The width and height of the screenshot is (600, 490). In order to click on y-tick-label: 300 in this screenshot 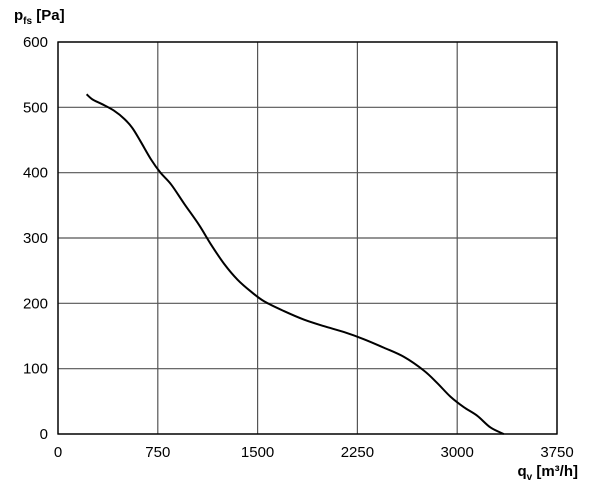, I will do `click(35, 238)`.